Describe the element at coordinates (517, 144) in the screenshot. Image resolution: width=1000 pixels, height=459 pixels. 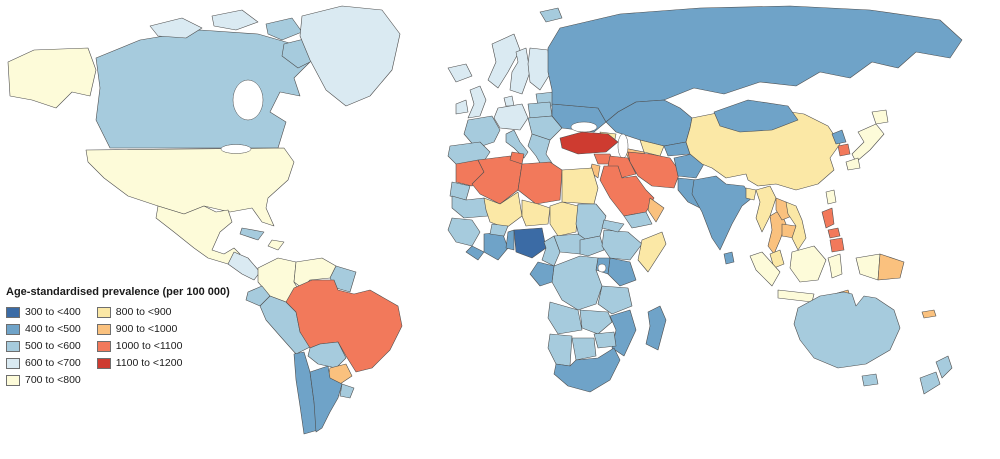
I see `region-italy` at that location.